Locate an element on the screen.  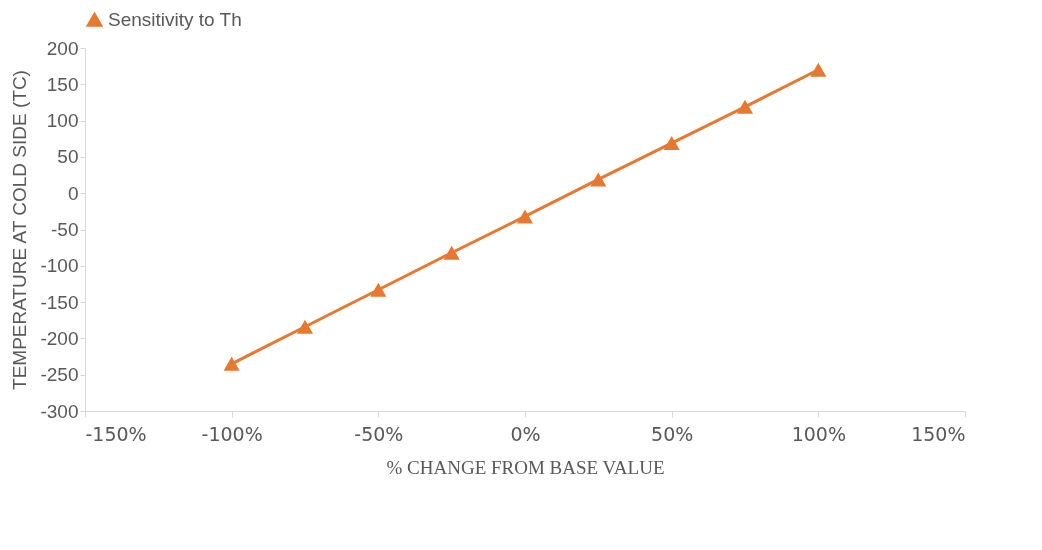
y-tick-label: -300 is located at coordinates (59, 411).